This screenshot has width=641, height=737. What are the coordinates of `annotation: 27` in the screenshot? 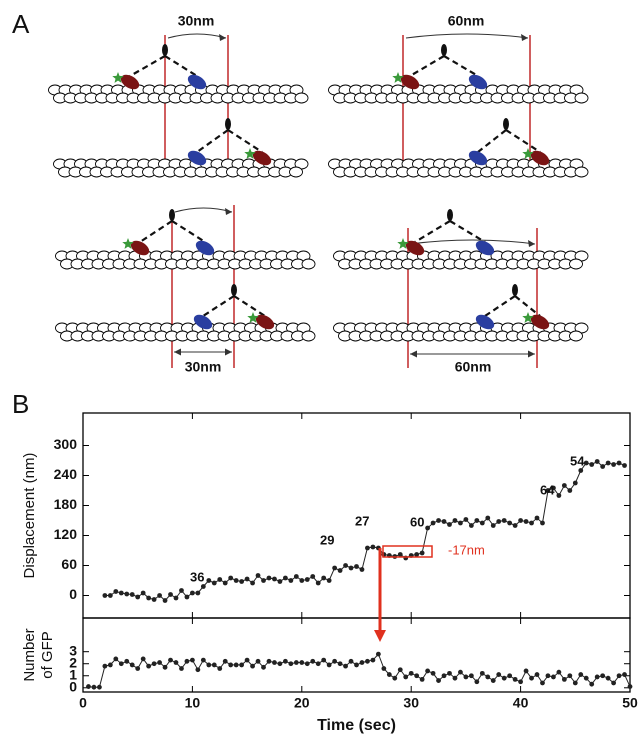 It's located at (362, 520).